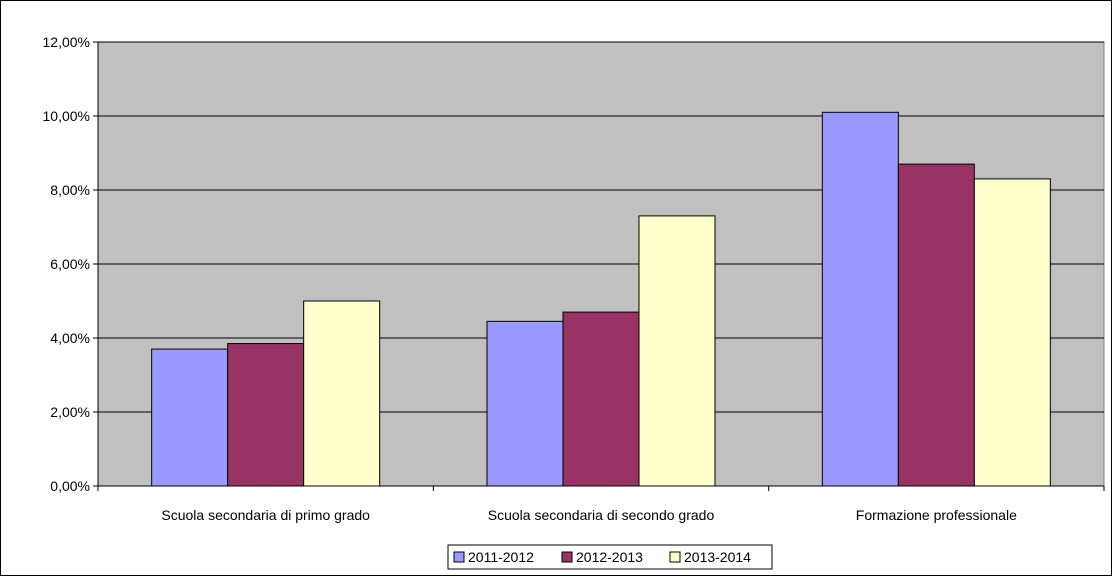 Image resolution: width=1112 pixels, height=576 pixels. I want to click on legend-label: 2012-2013, so click(609, 557).